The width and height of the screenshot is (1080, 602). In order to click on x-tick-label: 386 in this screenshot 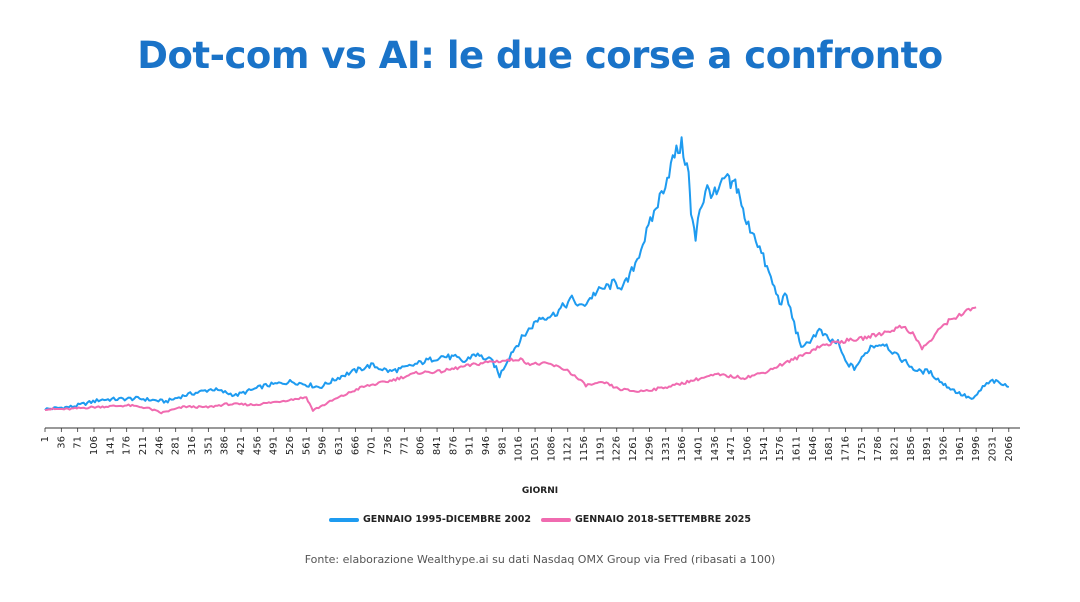, I will do `click(225, 445)`.